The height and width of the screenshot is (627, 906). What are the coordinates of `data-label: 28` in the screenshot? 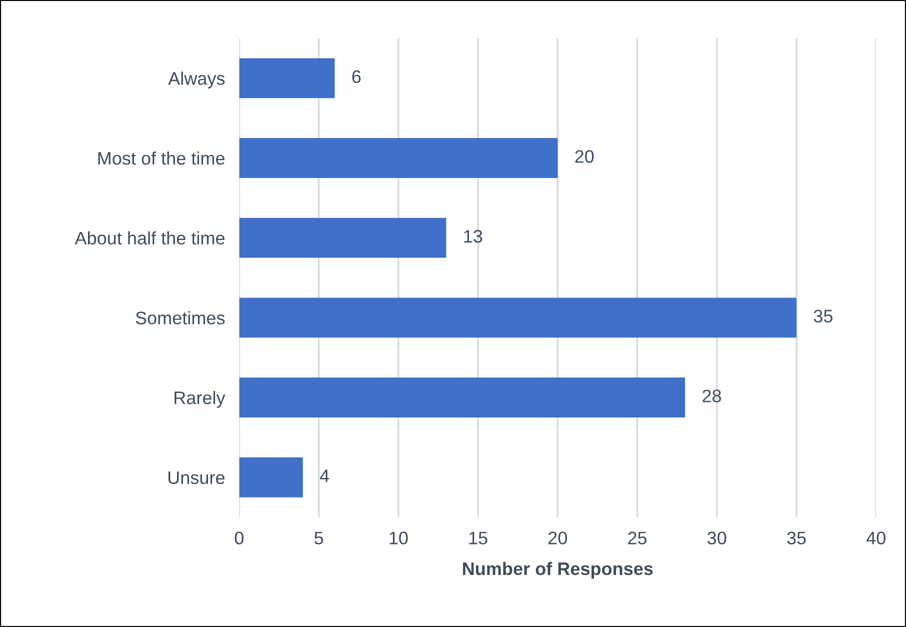 It's located at (711, 396).